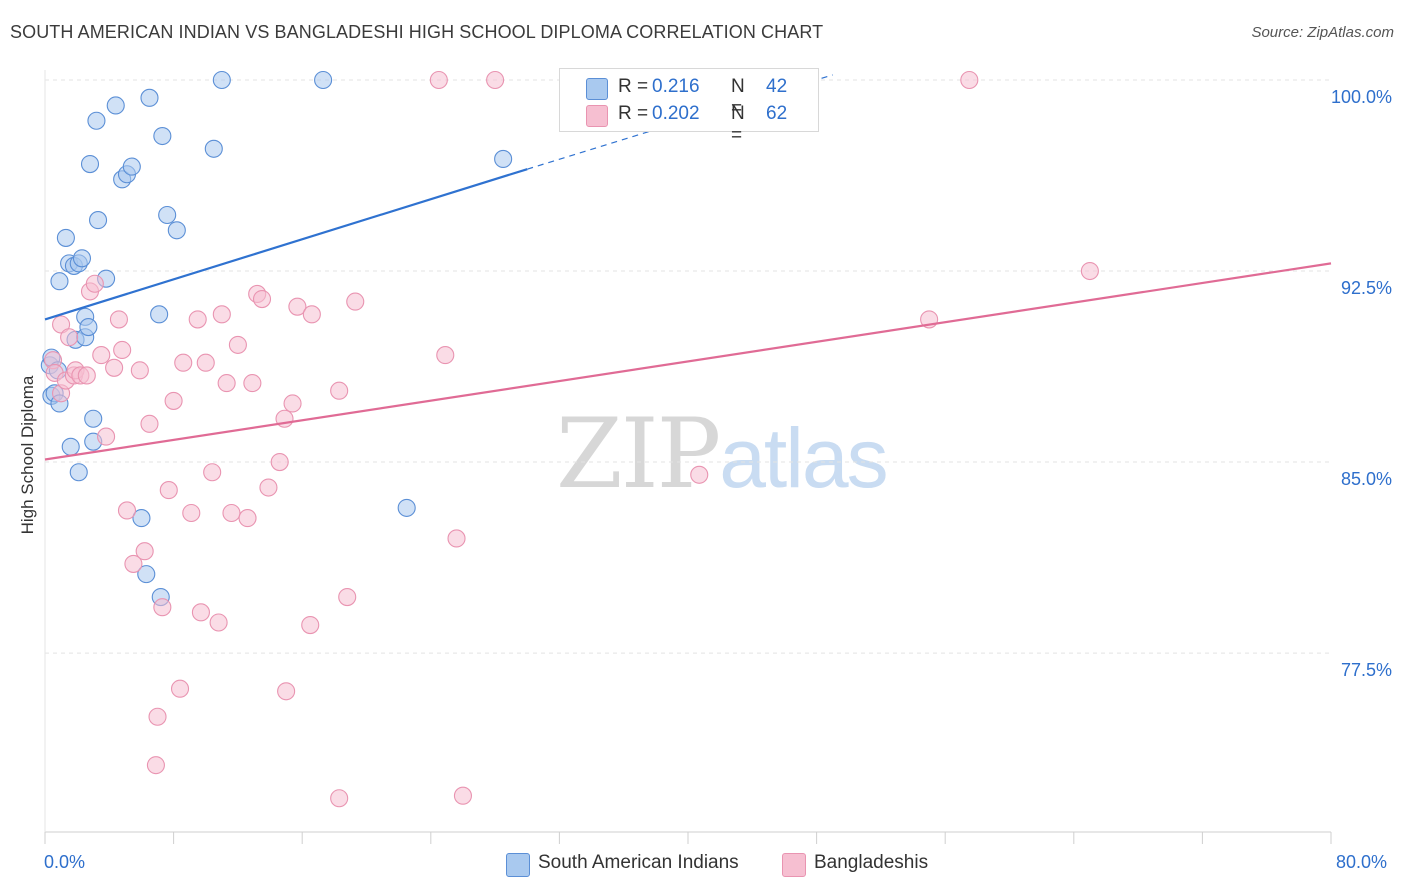  Describe the element at coordinates (676, 113) in the screenshot. I see `r-value: 0.202` at that location.